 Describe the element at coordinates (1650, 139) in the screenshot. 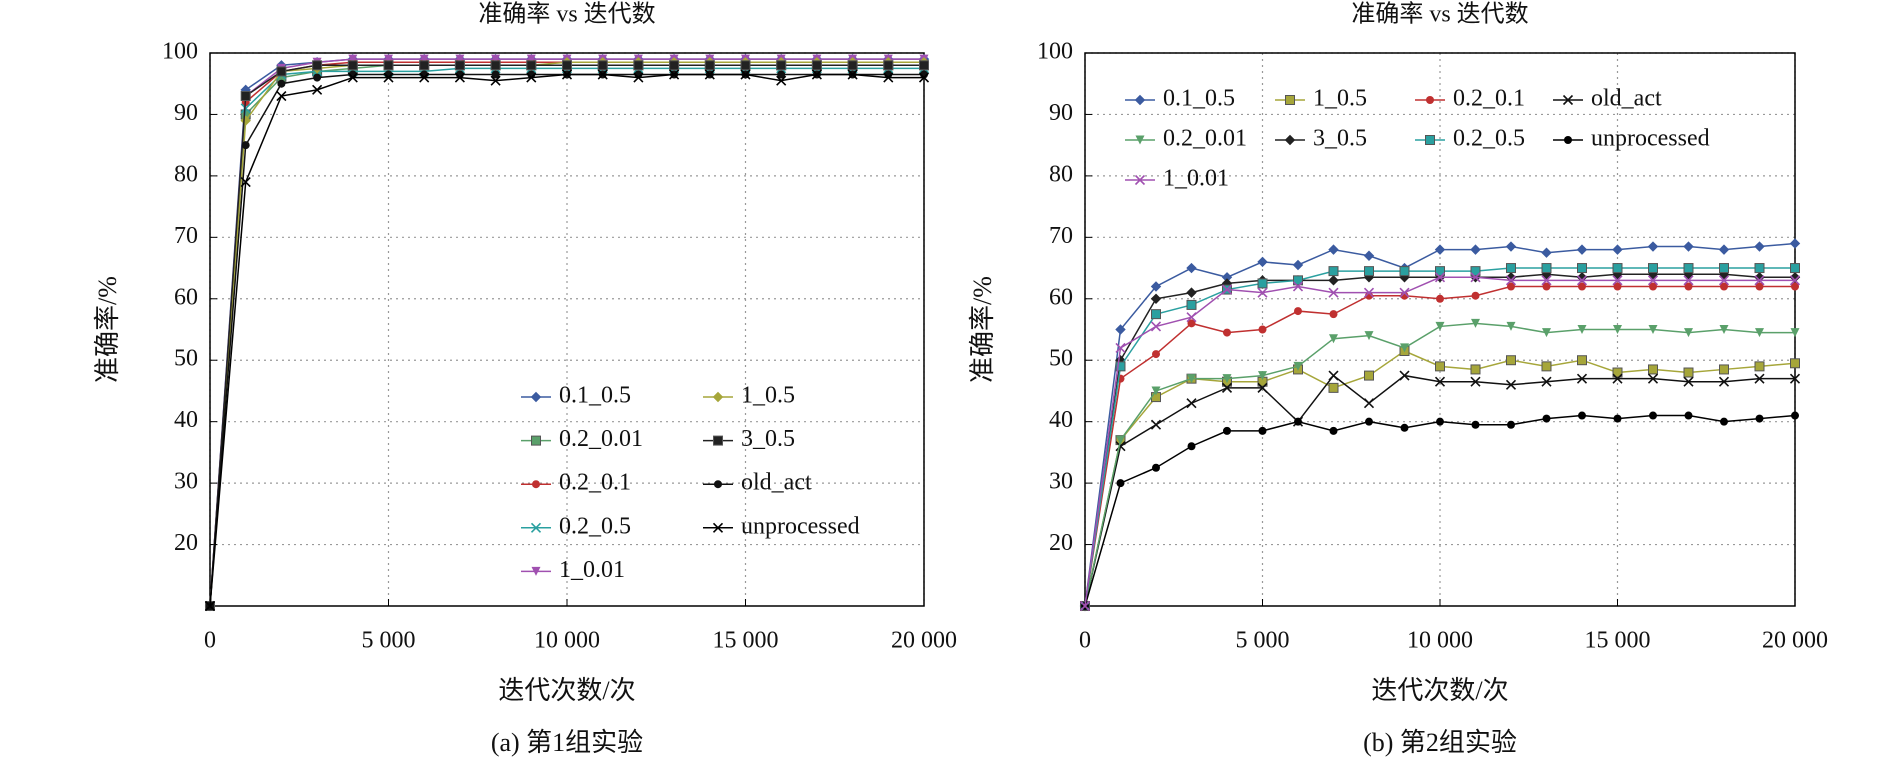

I see `legend-label: unprocessed` at that location.